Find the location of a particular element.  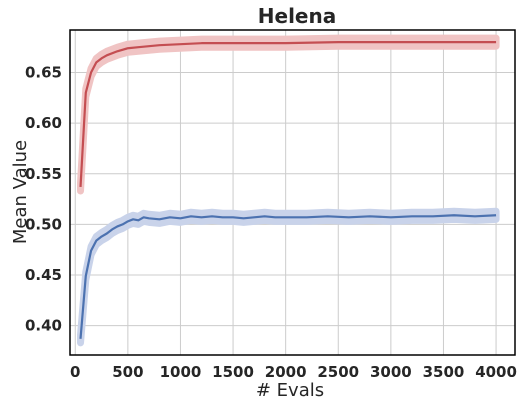

y-tick-labels: 0.40 0.45 0.50 0.55 0.60 0.65 is located at coordinates (43, 199).